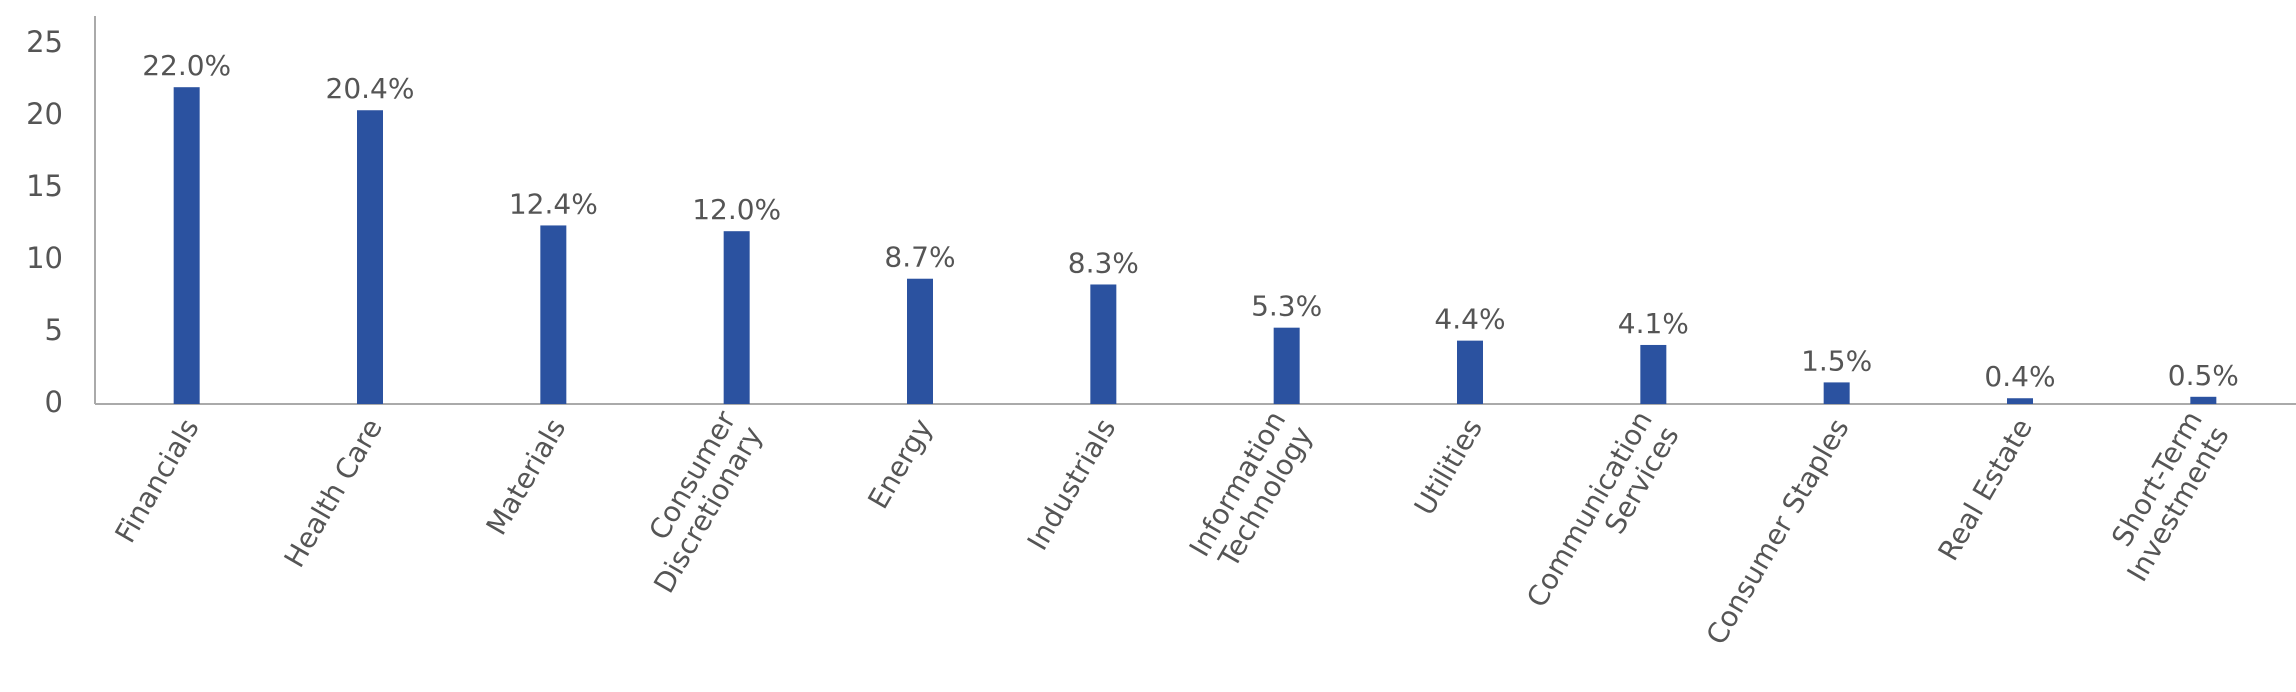 The image size is (2296, 692). I want to click on y-tick-label: 15, so click(44, 186).